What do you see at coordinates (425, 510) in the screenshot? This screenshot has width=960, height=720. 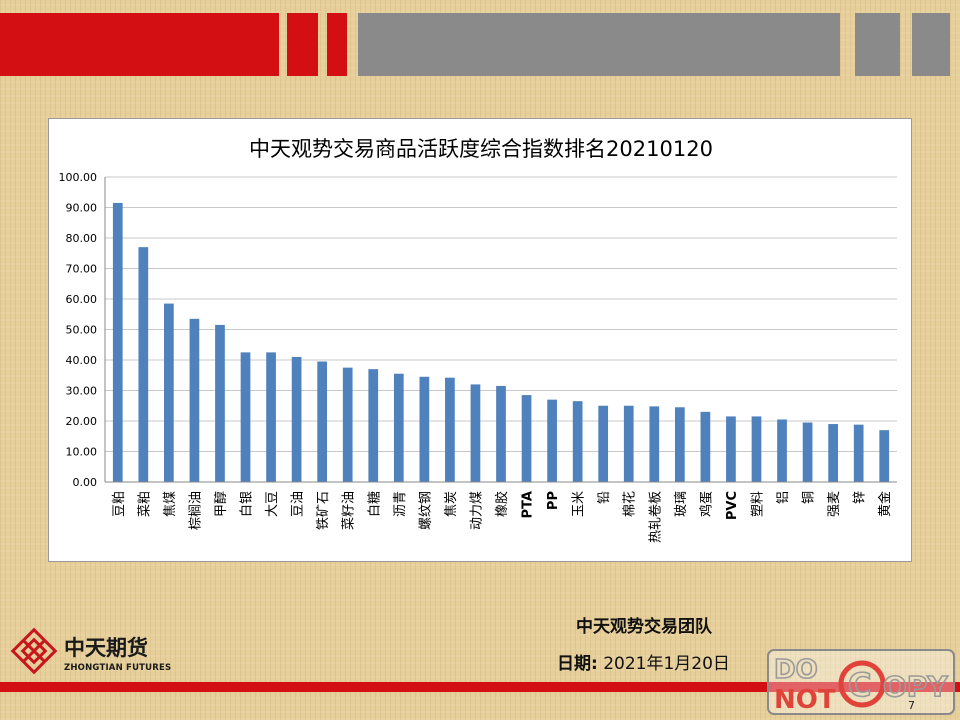 I see `x-tick-label: 螺纹钢` at bounding box center [425, 510].